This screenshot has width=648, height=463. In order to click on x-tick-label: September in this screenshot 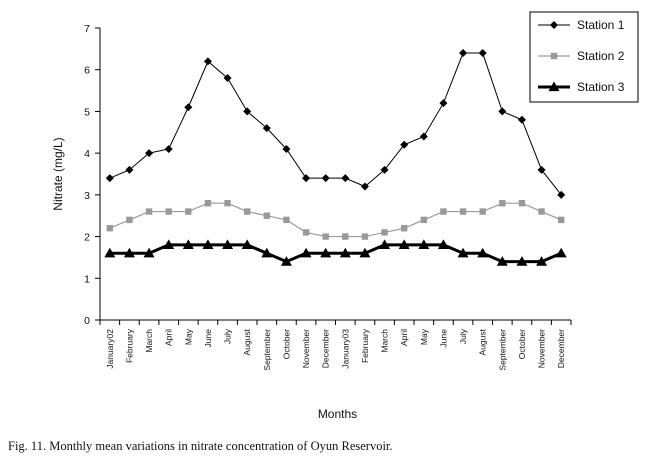, I will do `click(267, 350)`.